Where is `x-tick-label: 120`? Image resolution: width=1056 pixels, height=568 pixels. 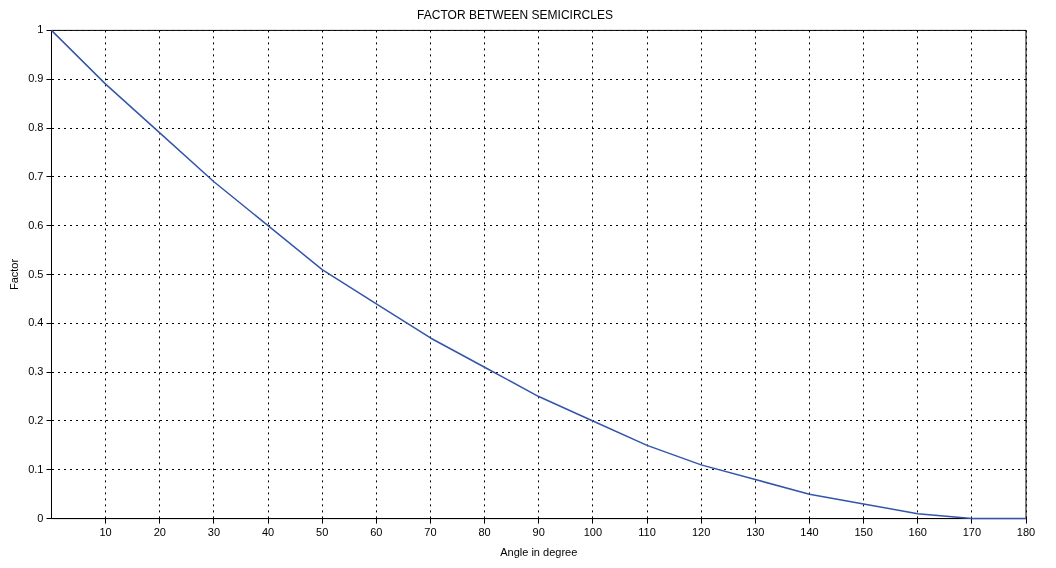 x-tick-label: 120 is located at coordinates (701, 532).